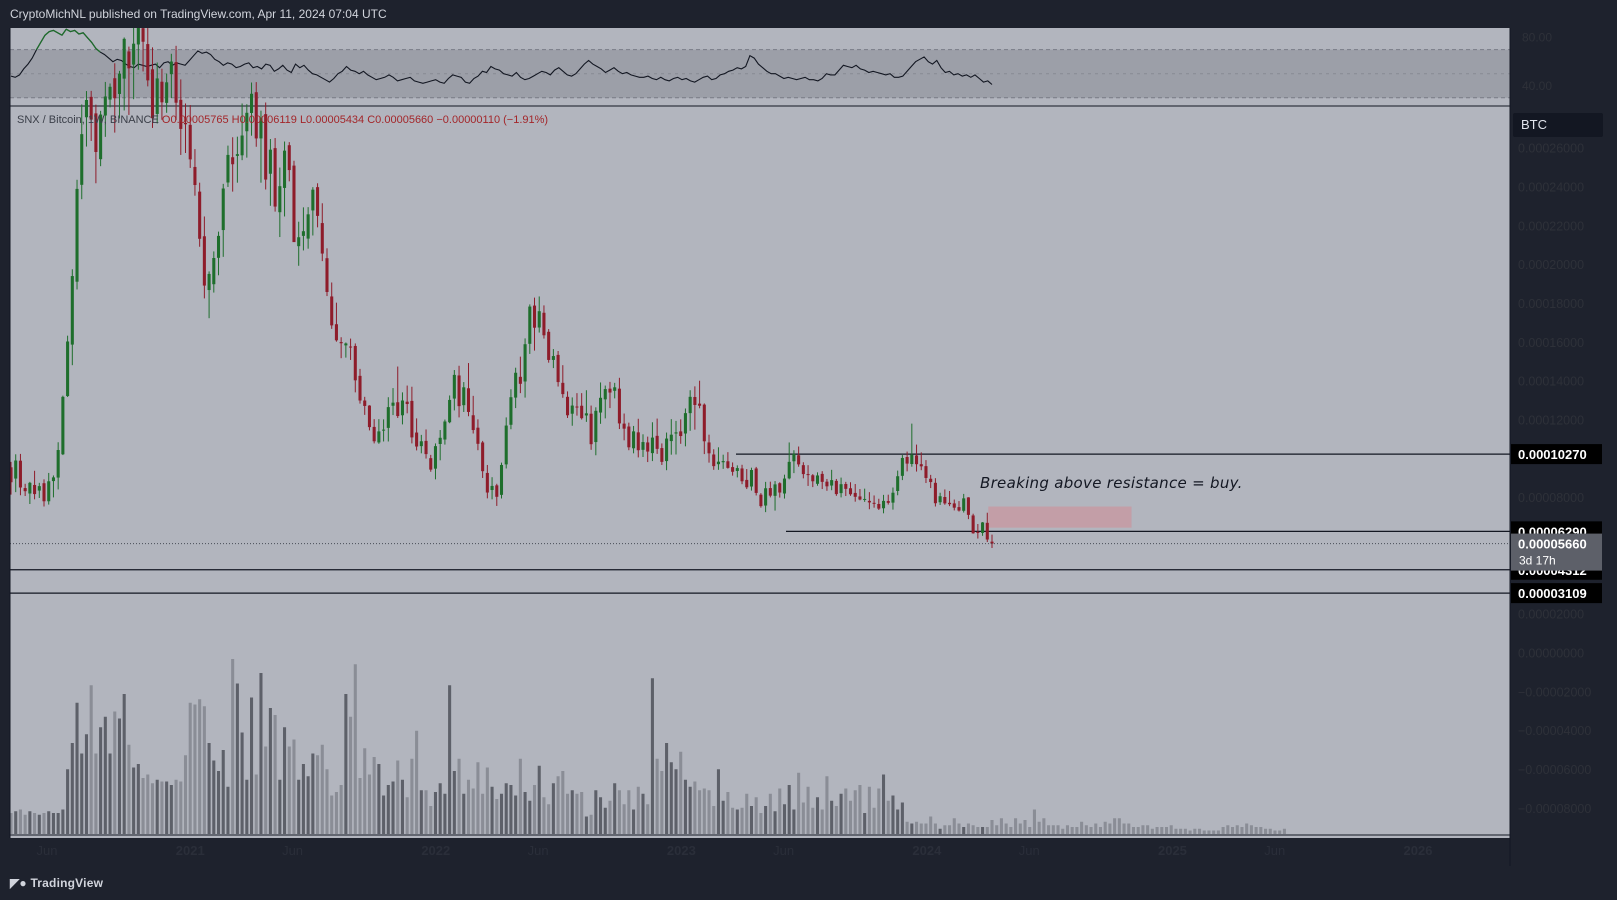 This screenshot has width=1617, height=900. Describe the element at coordinates (1554, 770) in the screenshot. I see `y-tick-label: −0.00006000` at that location.